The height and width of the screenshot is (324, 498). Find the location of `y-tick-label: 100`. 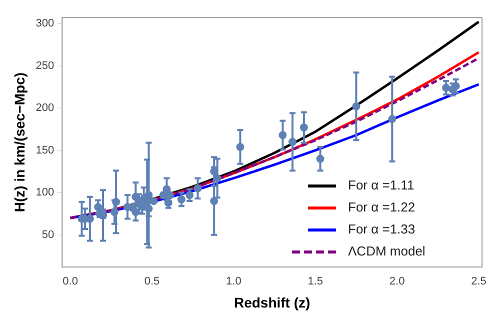

y-tick-label: 100 is located at coordinates (45, 192).